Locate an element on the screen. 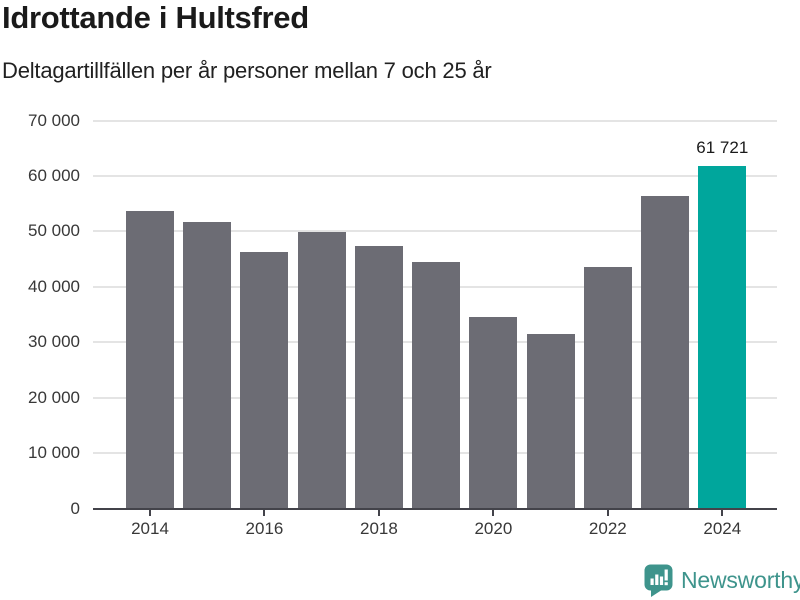 The width and height of the screenshot is (800, 600). page-title: Idrottande i Hultsfred is located at coordinates (155, 17).